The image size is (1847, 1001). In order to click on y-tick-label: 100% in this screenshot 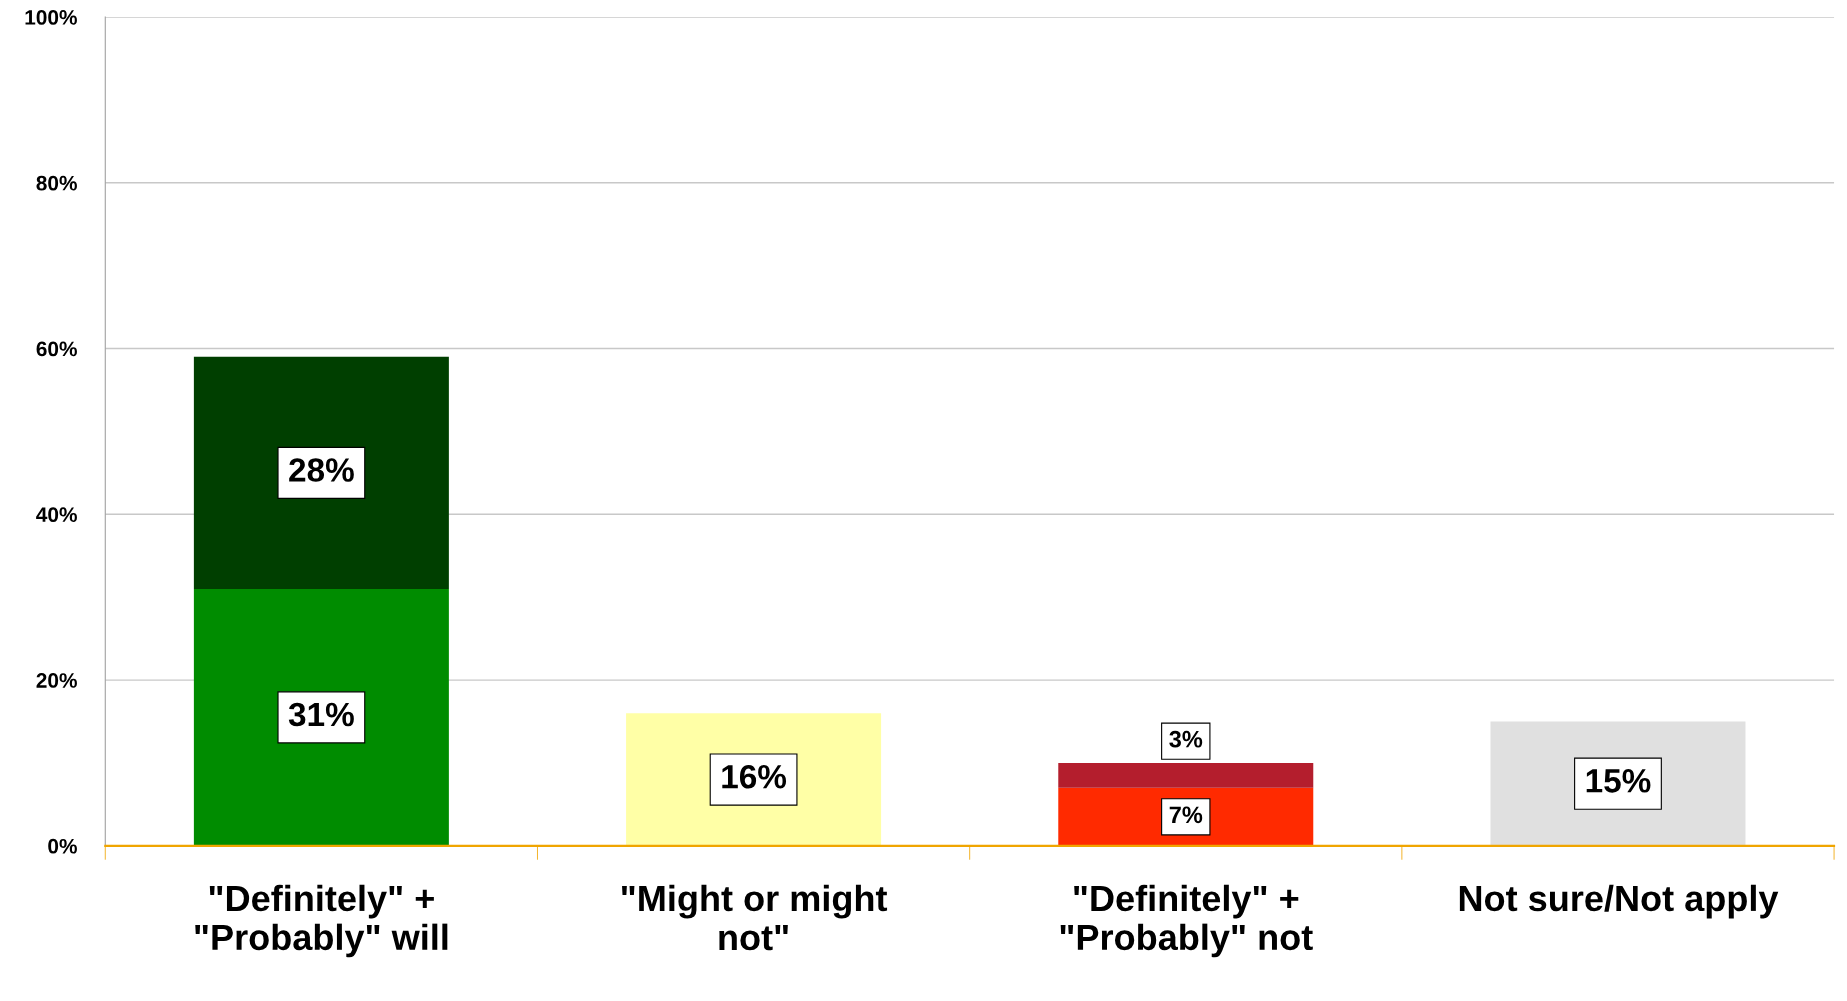, I will do `click(51, 17)`.